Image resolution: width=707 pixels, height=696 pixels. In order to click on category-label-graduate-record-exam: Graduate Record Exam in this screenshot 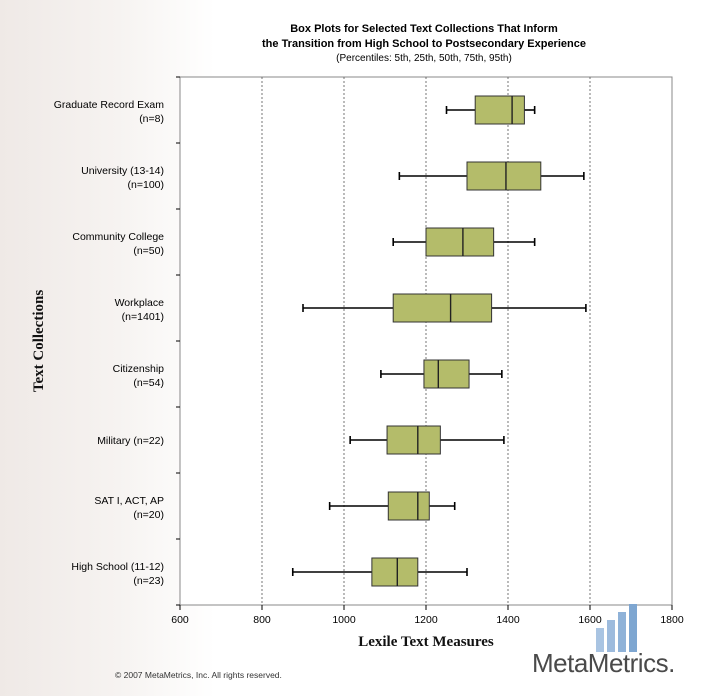, I will do `click(109, 105)`.